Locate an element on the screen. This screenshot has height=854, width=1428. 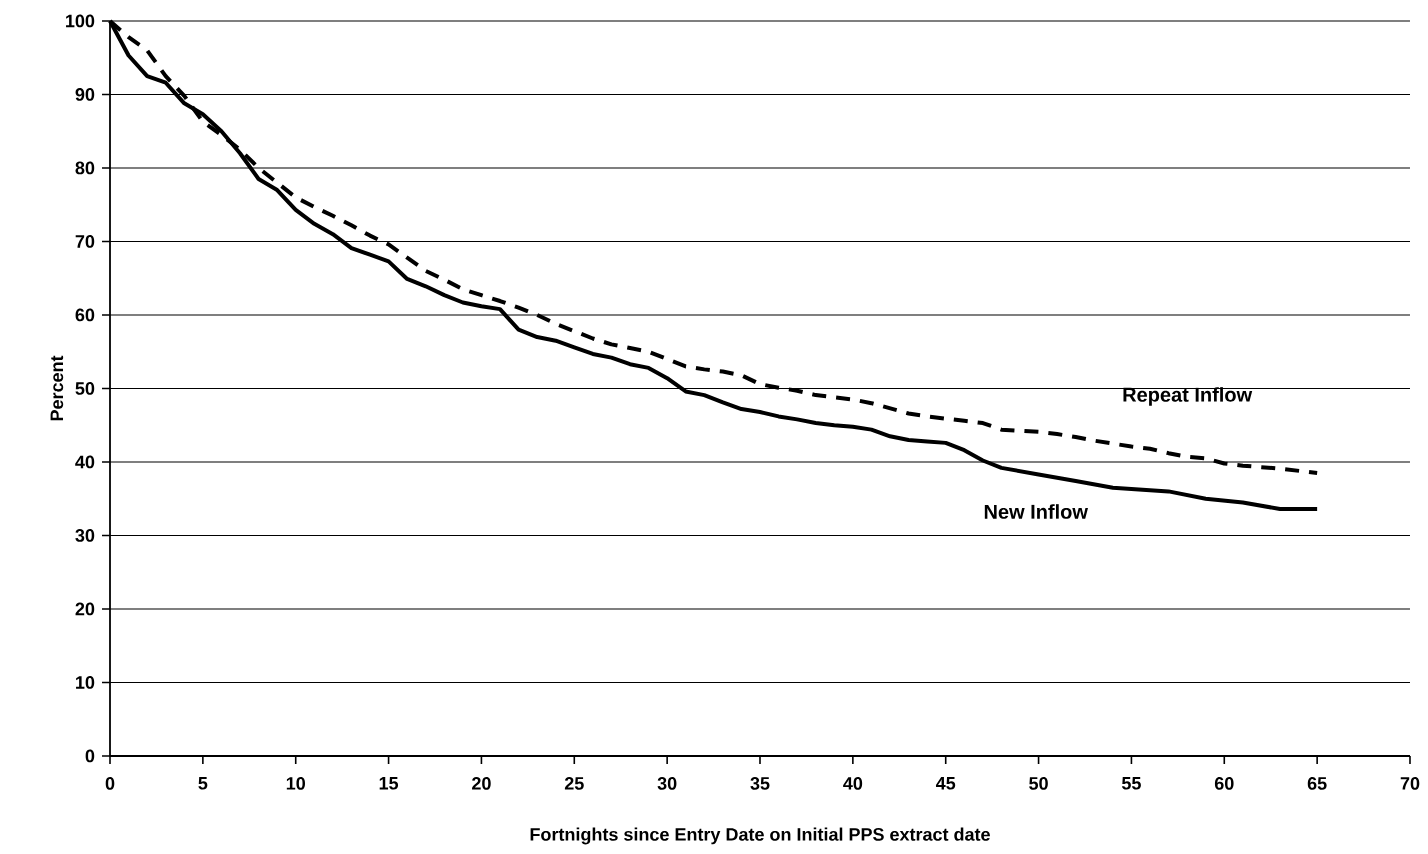
x-tick-label: 0 is located at coordinates (110, 783).